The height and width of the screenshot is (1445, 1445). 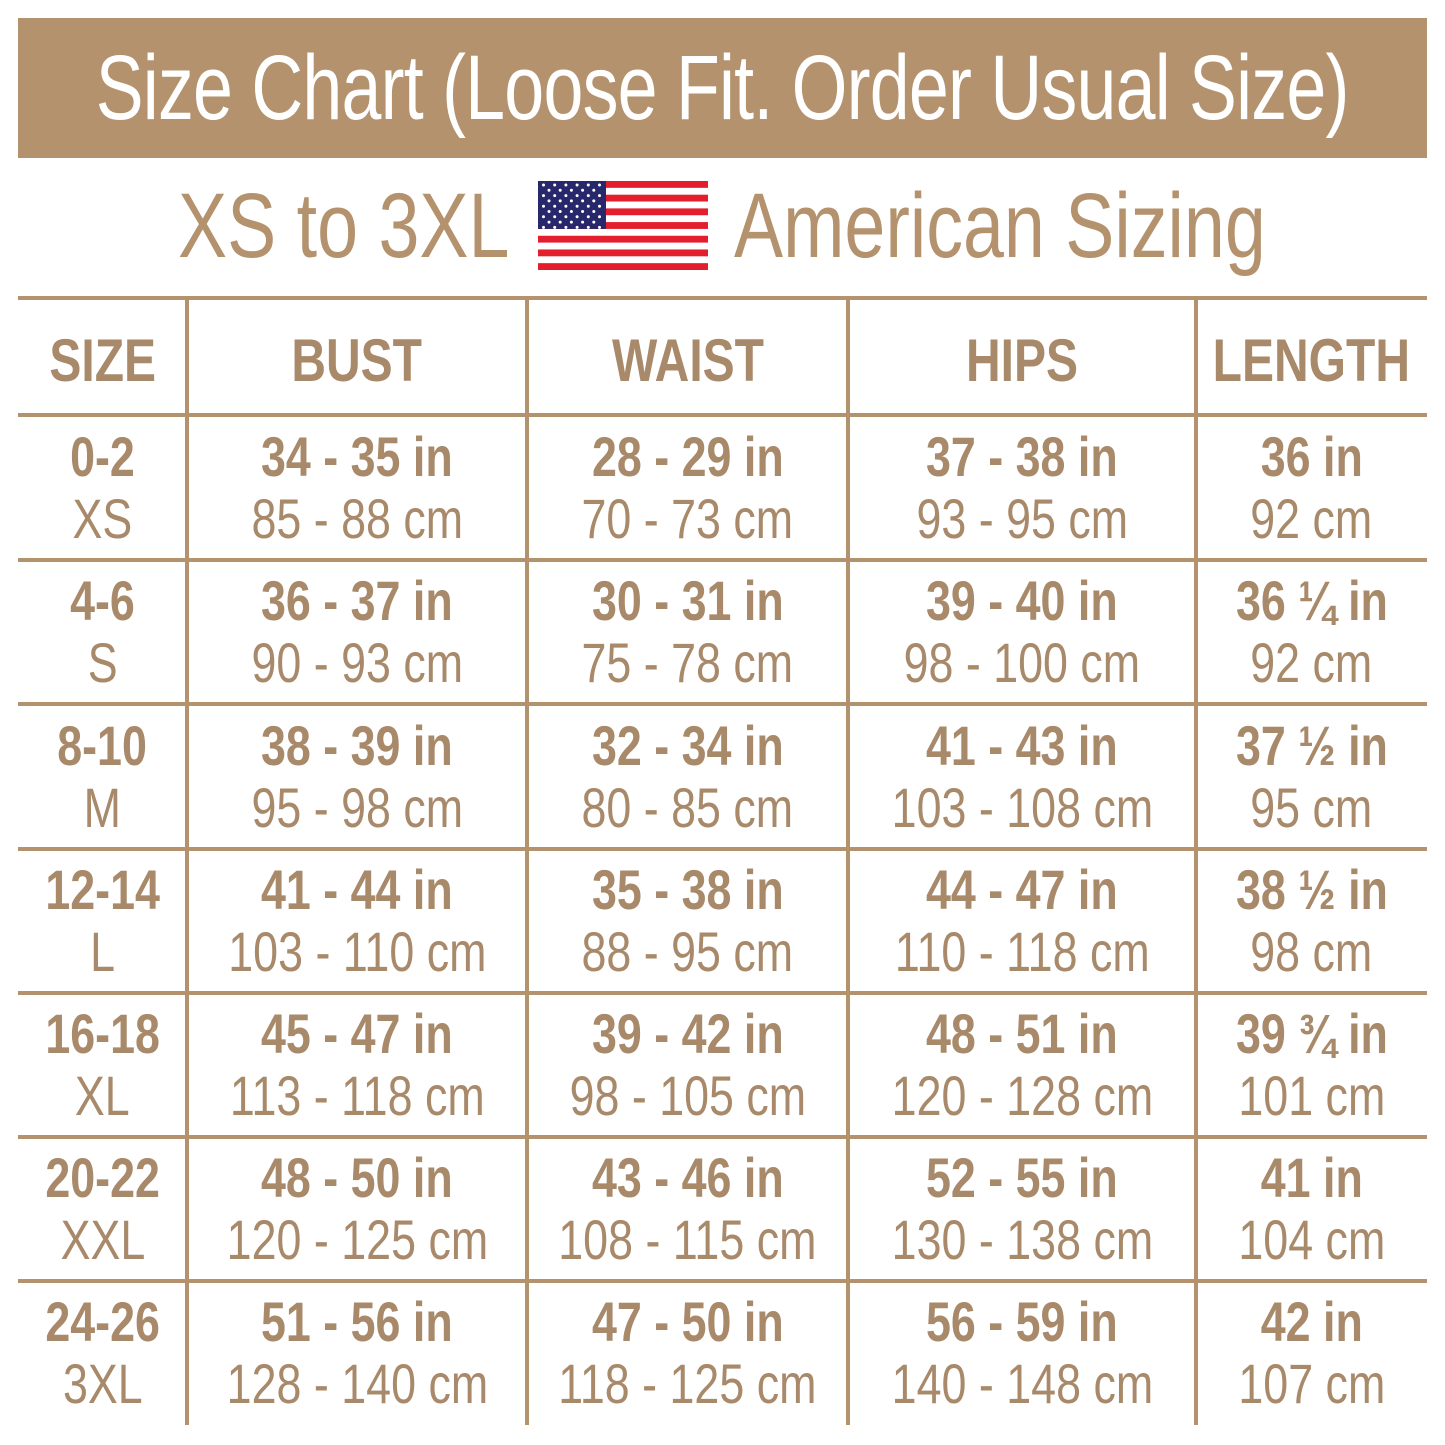 What do you see at coordinates (102, 1239) in the screenshot?
I see `letter-size: XXL` at bounding box center [102, 1239].